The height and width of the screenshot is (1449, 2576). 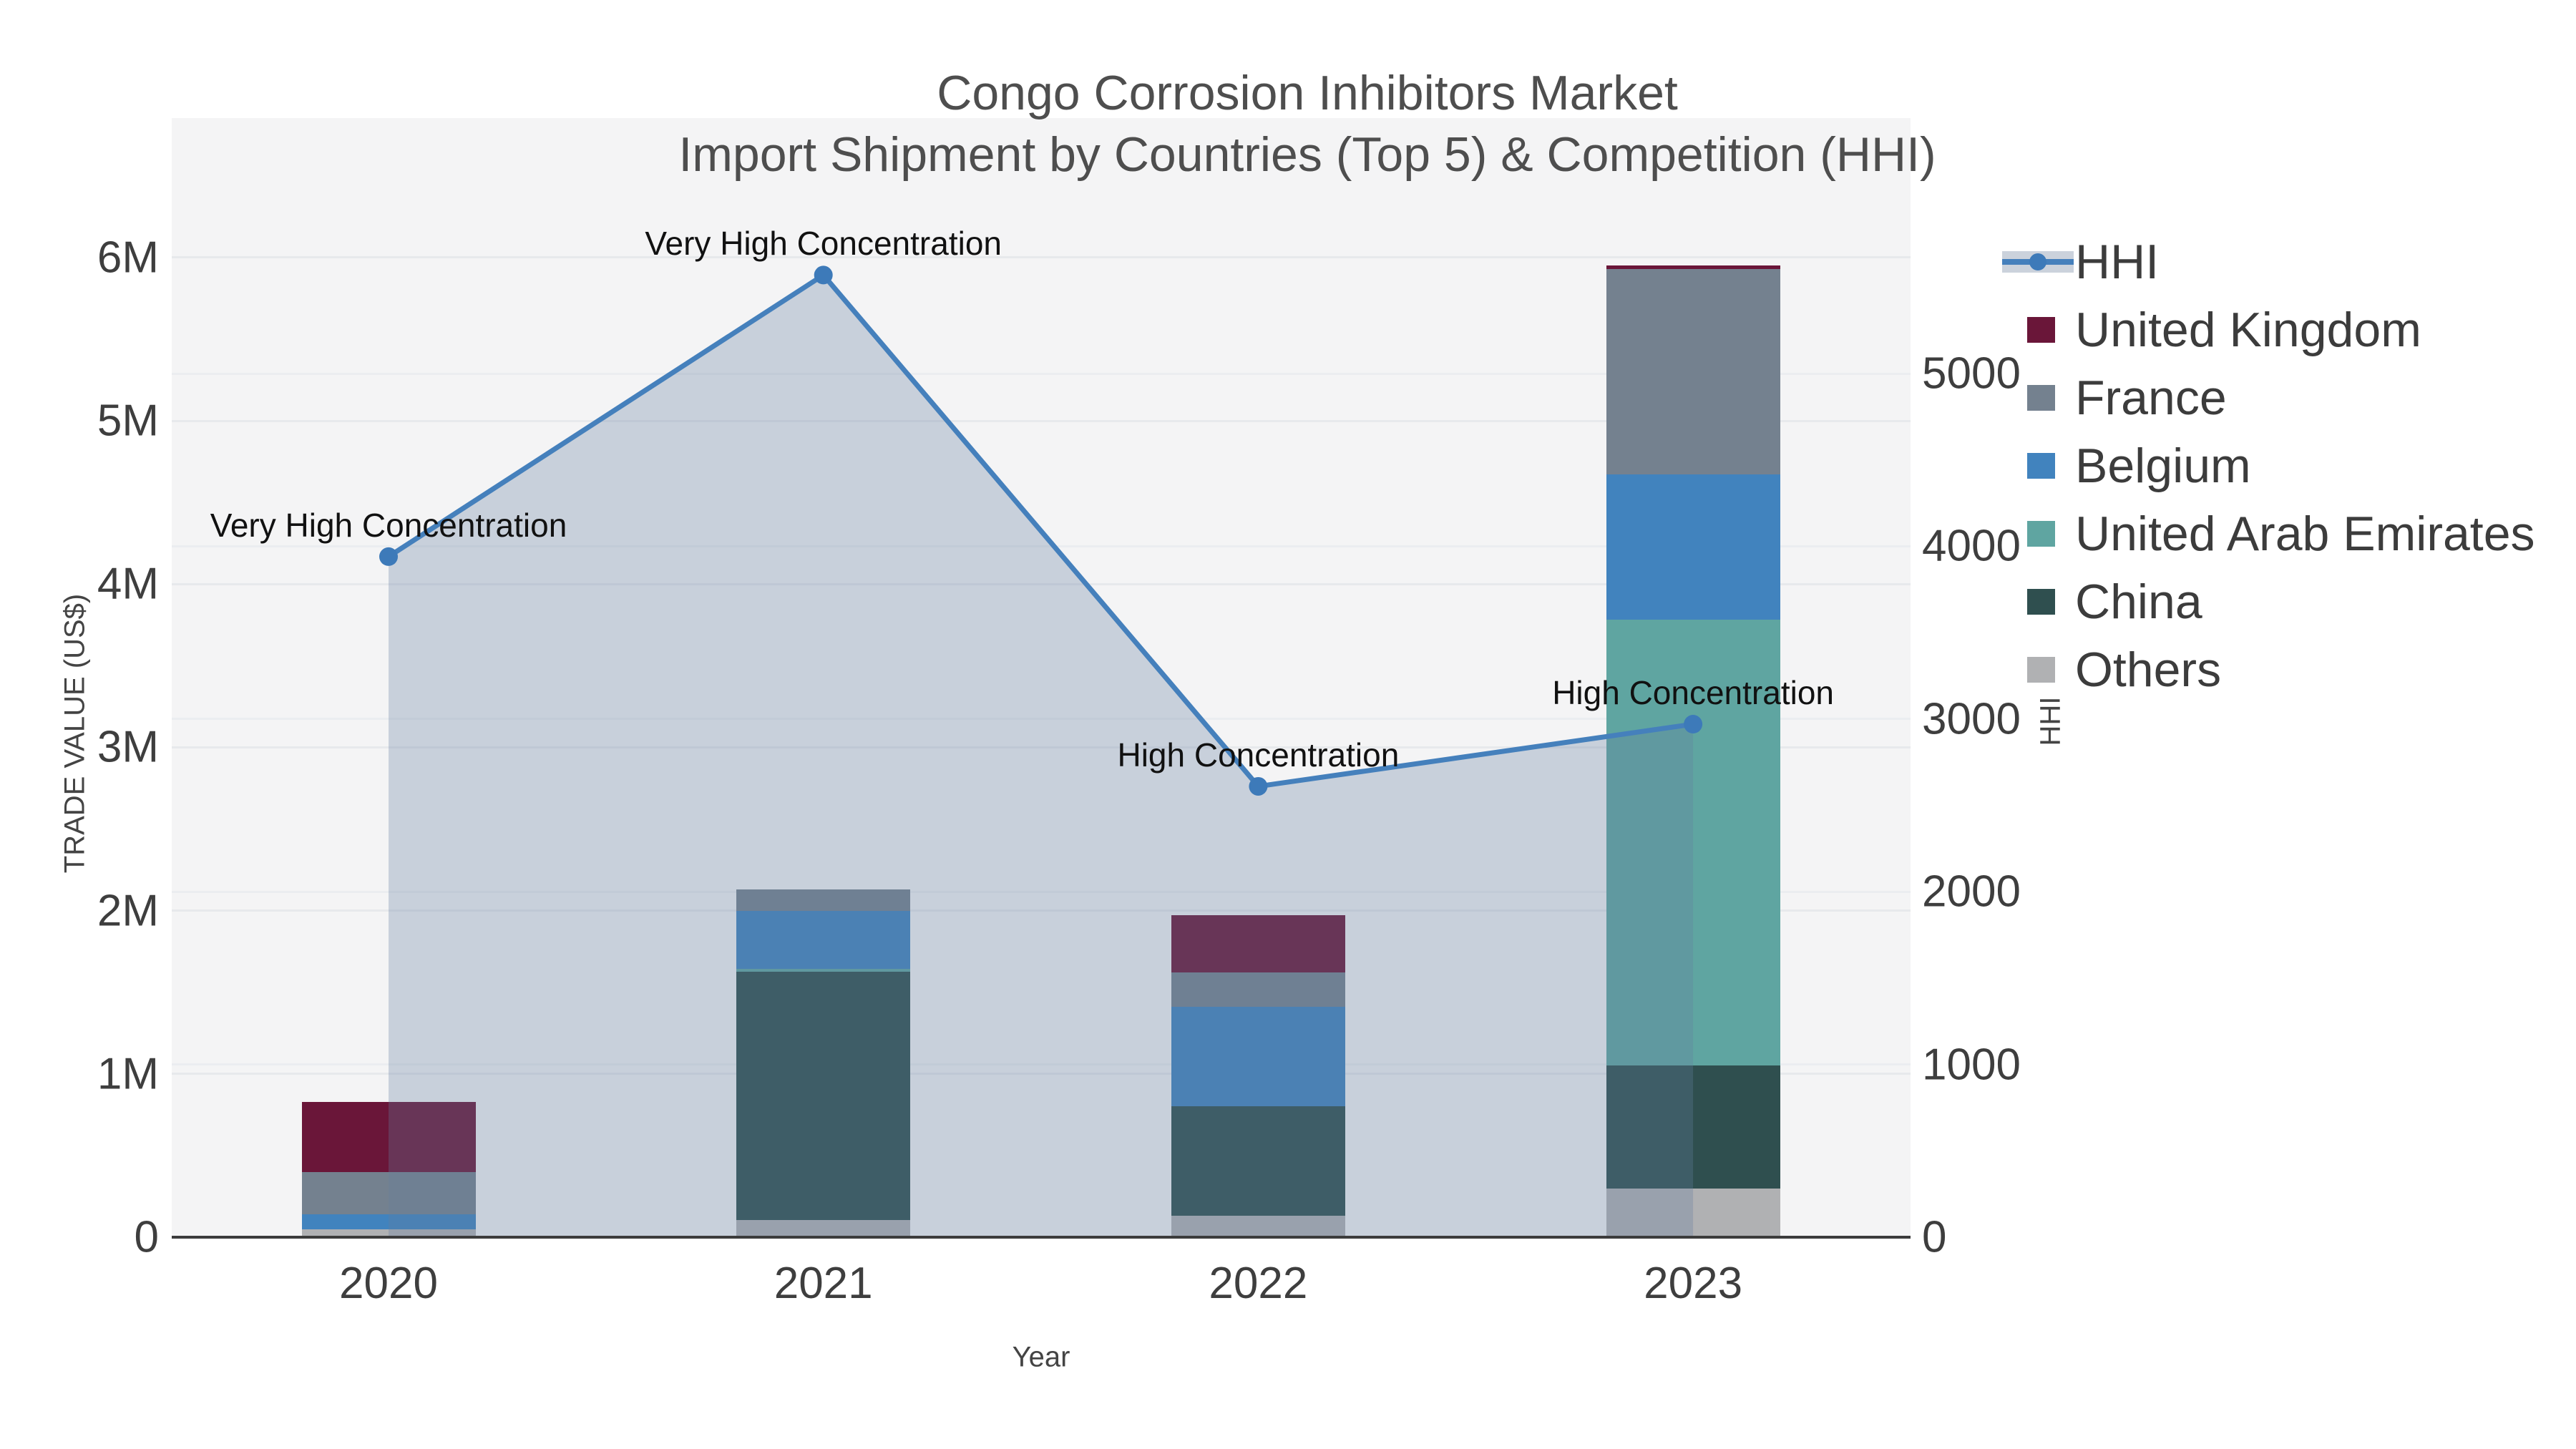 I want to click on legend-swatch-france, so click(x=2041, y=398).